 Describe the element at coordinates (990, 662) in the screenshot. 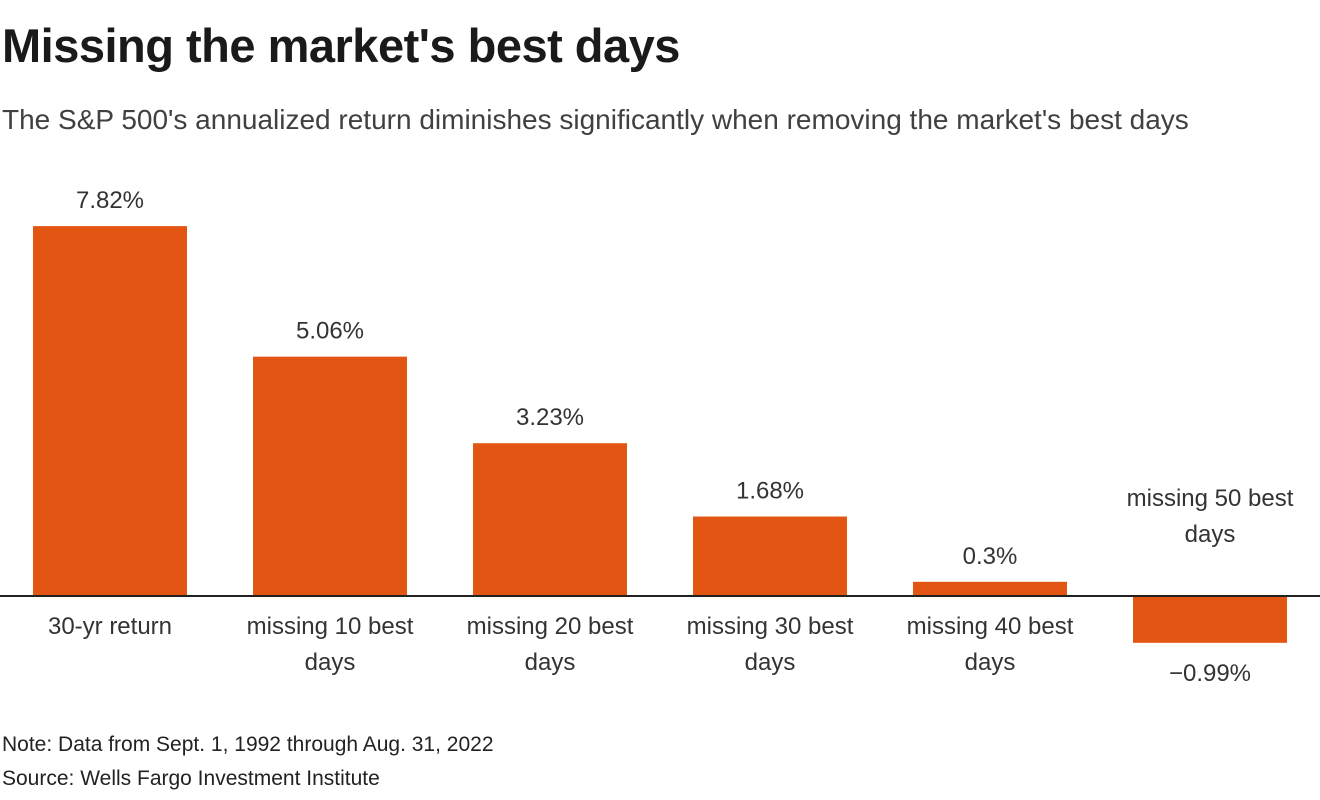

I see `category-label-5-line-2: days` at that location.